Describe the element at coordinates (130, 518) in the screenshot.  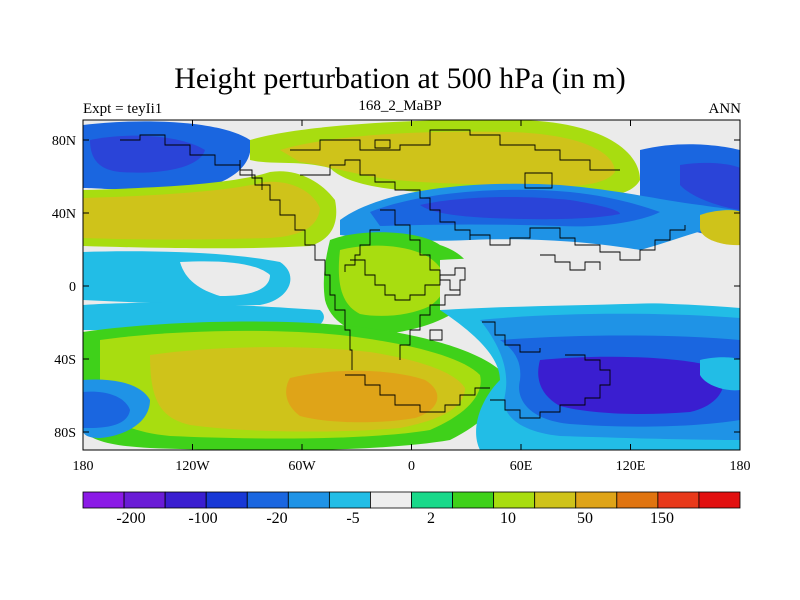
I see `colorbar-label: -200` at that location.